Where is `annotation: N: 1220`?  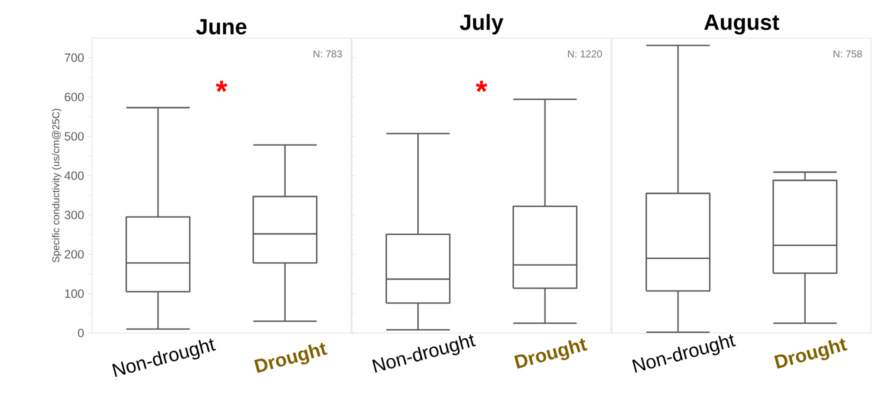
annotation: N: 1220 is located at coordinates (585, 54).